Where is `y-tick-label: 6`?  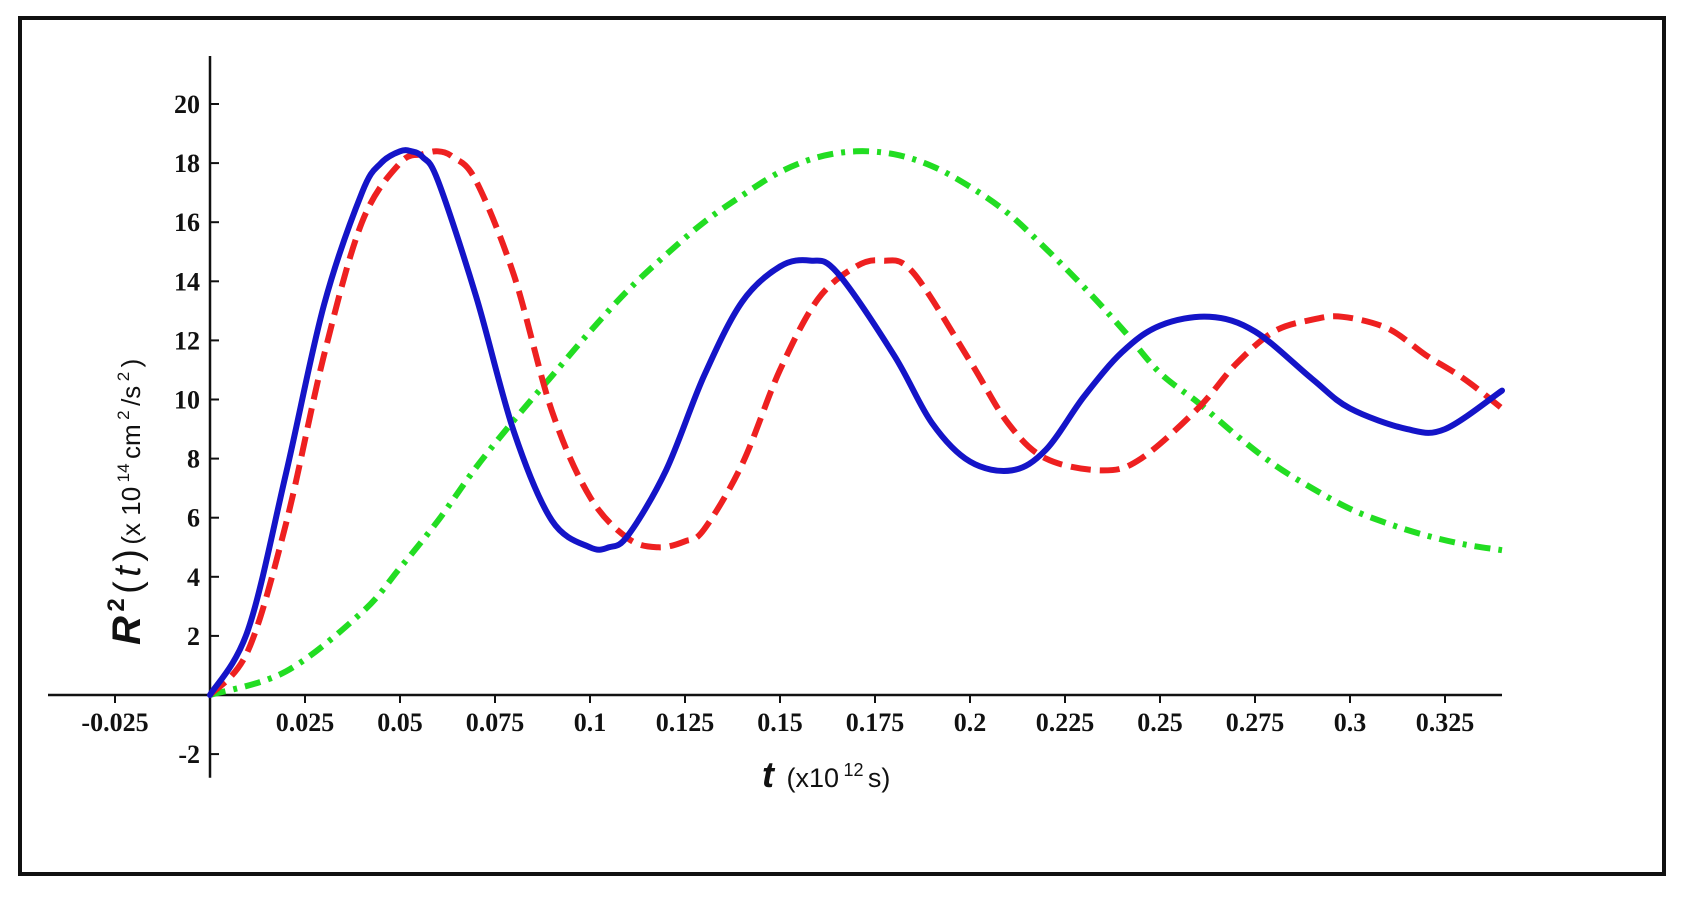 y-tick-label: 6 is located at coordinates (193, 518).